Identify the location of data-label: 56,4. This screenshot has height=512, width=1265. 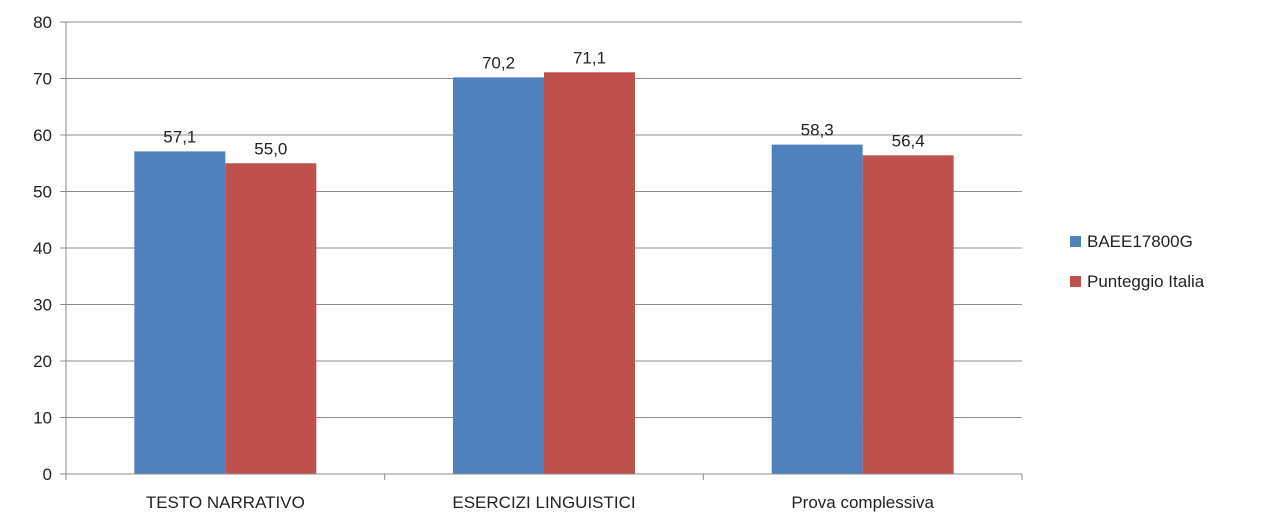
(908, 140).